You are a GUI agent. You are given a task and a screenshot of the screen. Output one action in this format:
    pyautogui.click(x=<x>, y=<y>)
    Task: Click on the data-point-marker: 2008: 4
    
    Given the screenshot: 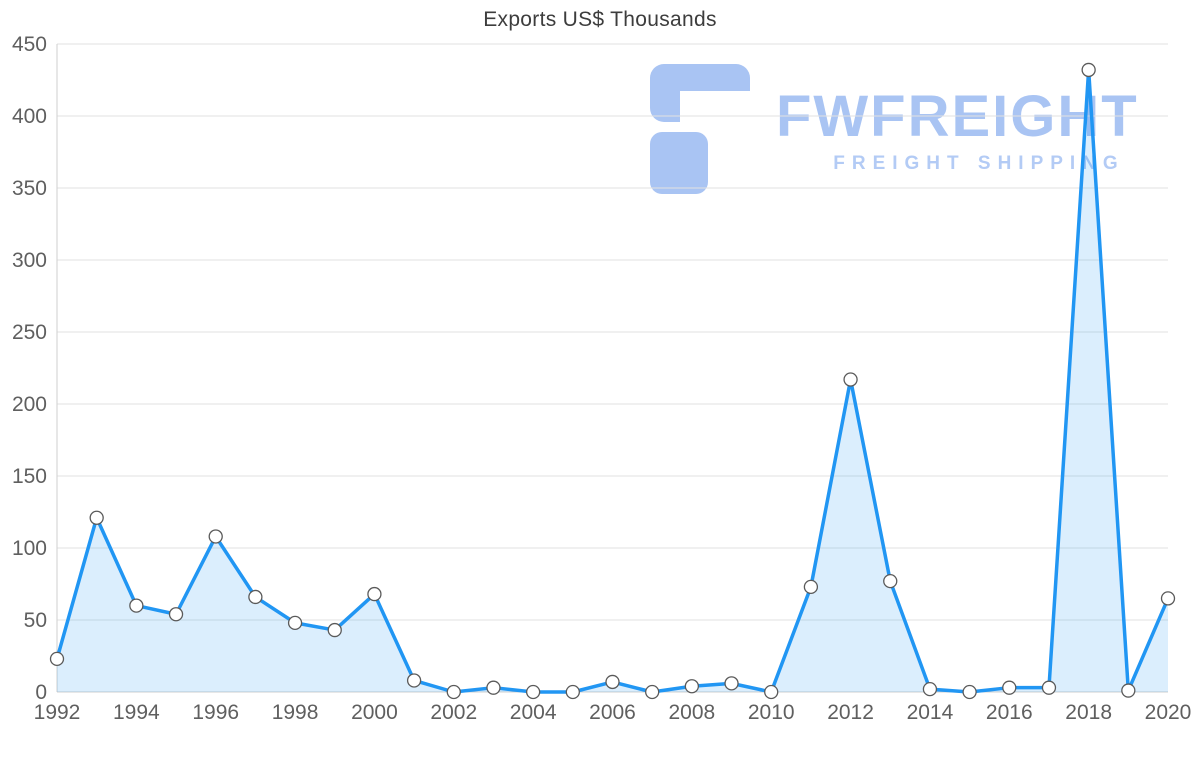 What is the action you would take?
    pyautogui.click(x=692, y=686)
    